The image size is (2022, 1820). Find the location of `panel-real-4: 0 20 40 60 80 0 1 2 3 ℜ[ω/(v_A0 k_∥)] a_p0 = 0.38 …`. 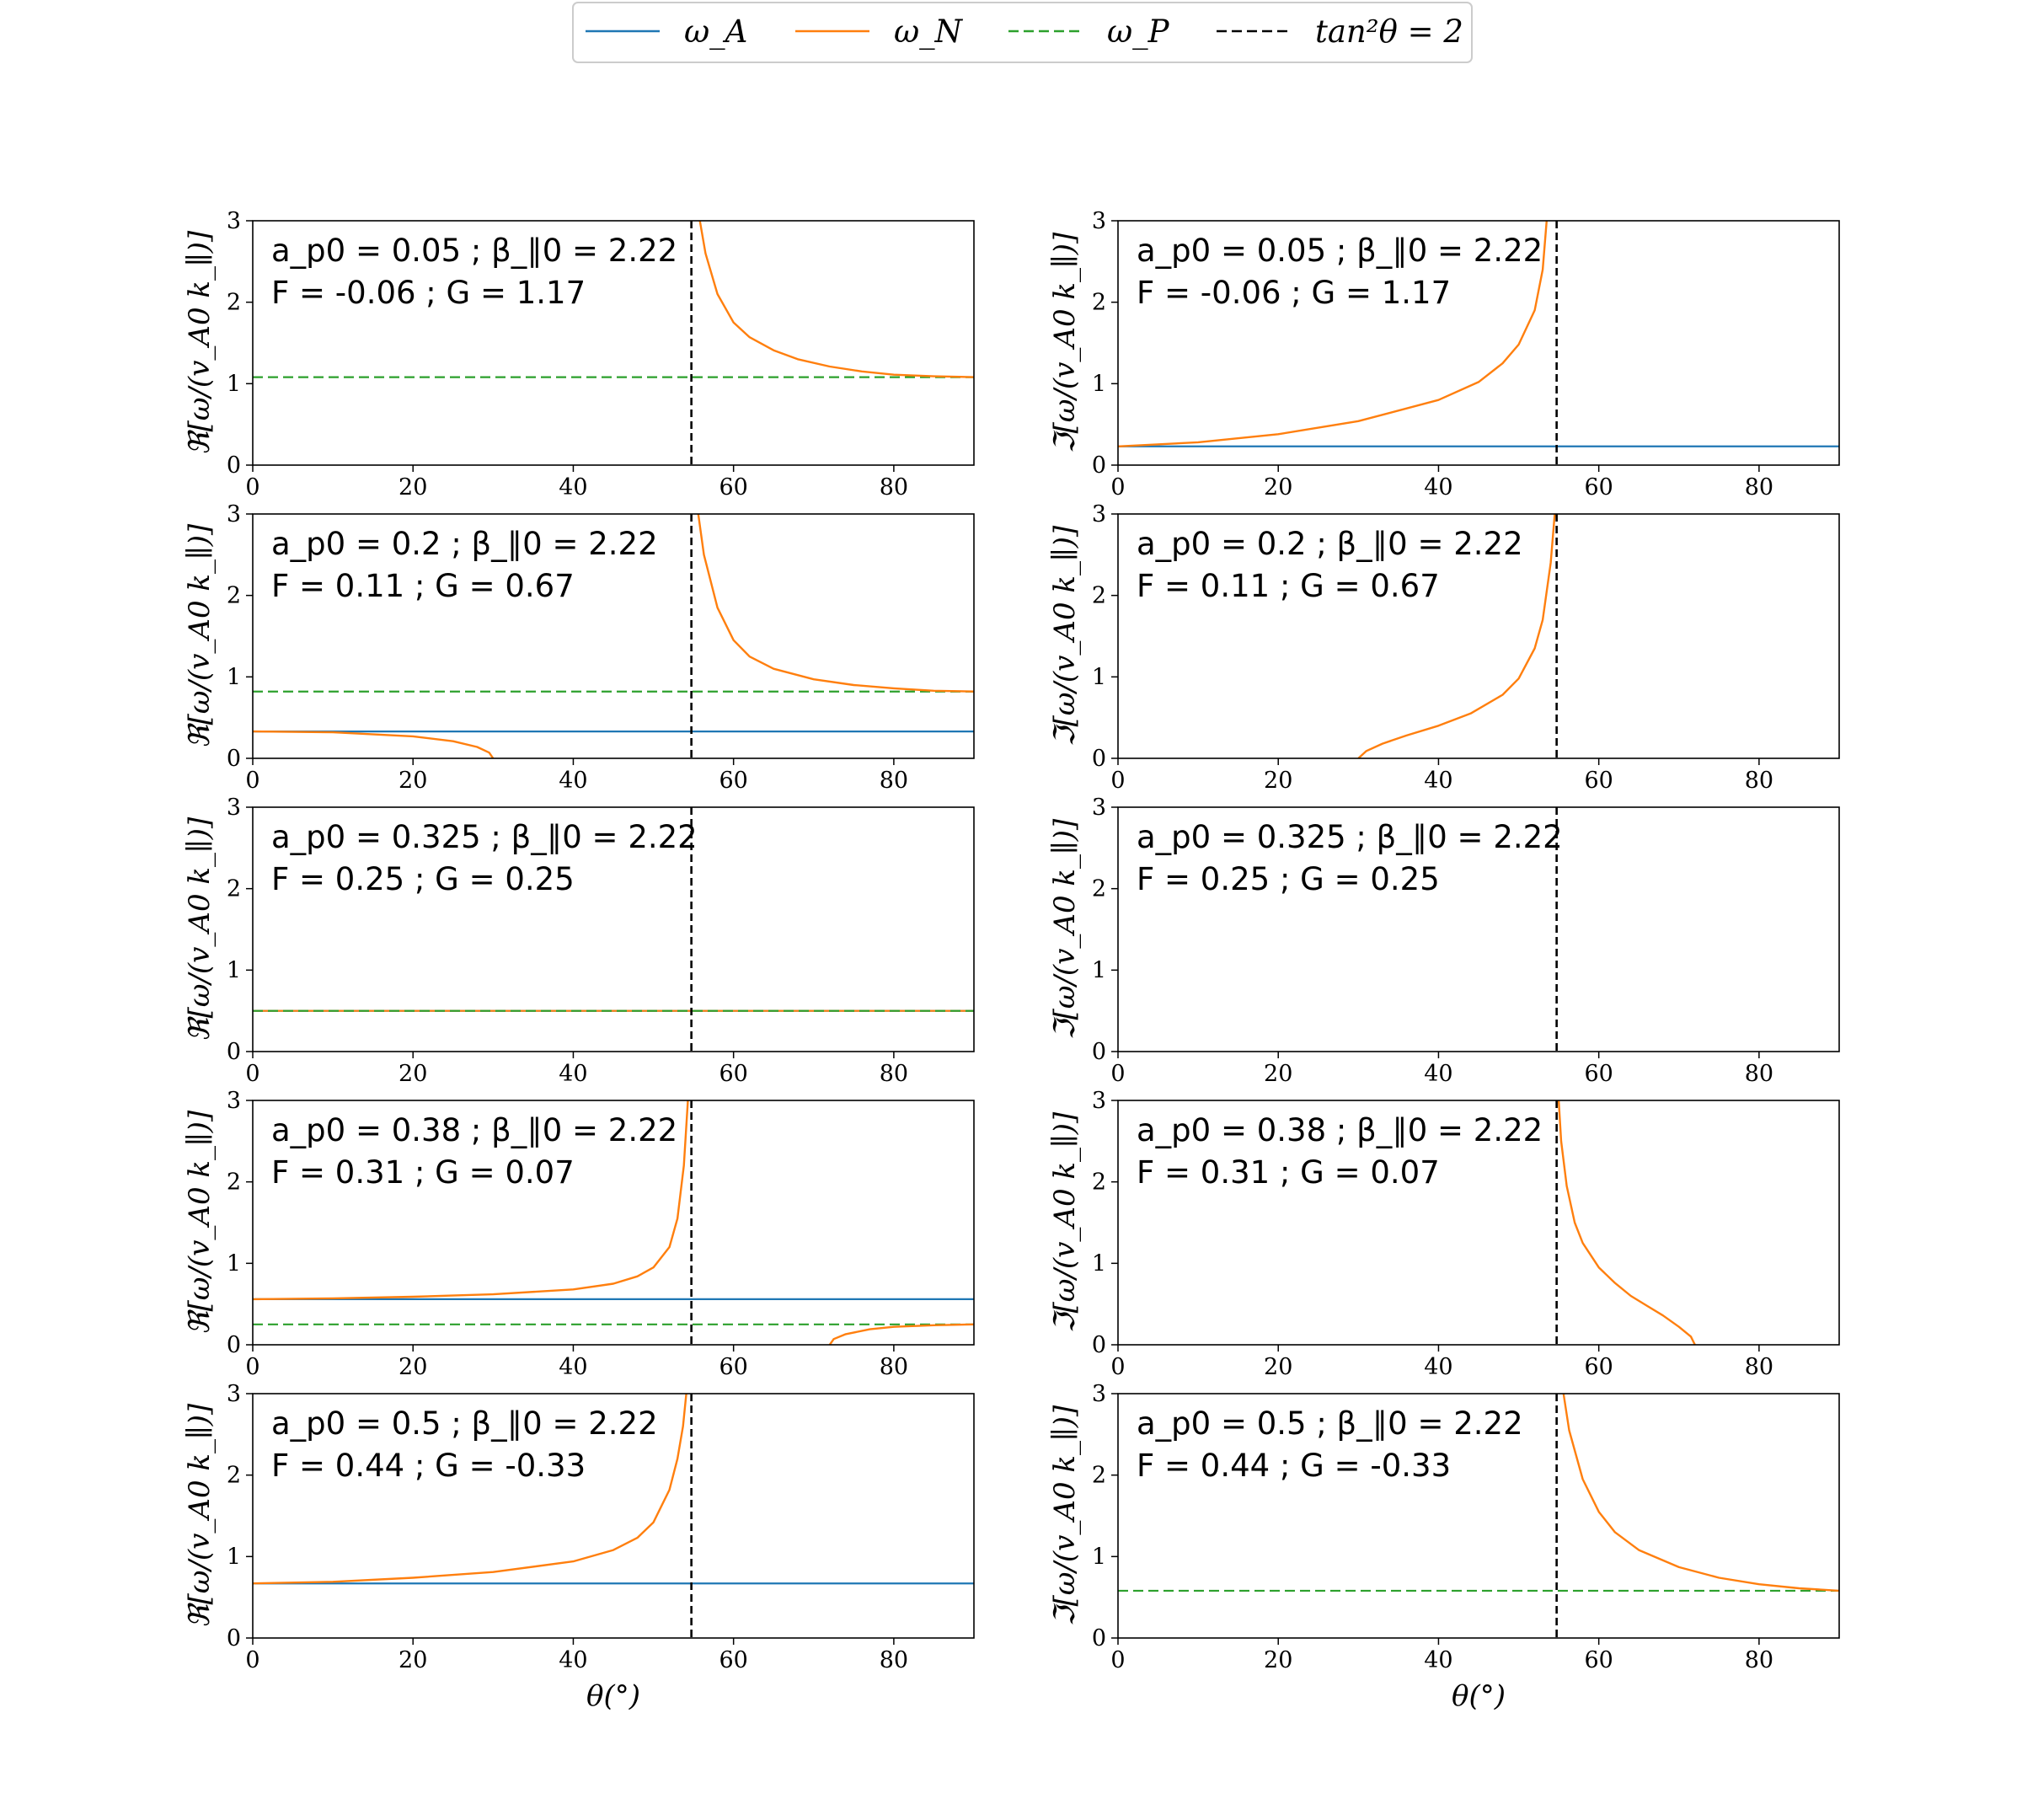

panel-real-4: 0 20 40 60 80 0 1 2 3 ℜ[ω/(v_A0 k_∥)] a_p0 = 0.38 … is located at coordinates (579, 1234).